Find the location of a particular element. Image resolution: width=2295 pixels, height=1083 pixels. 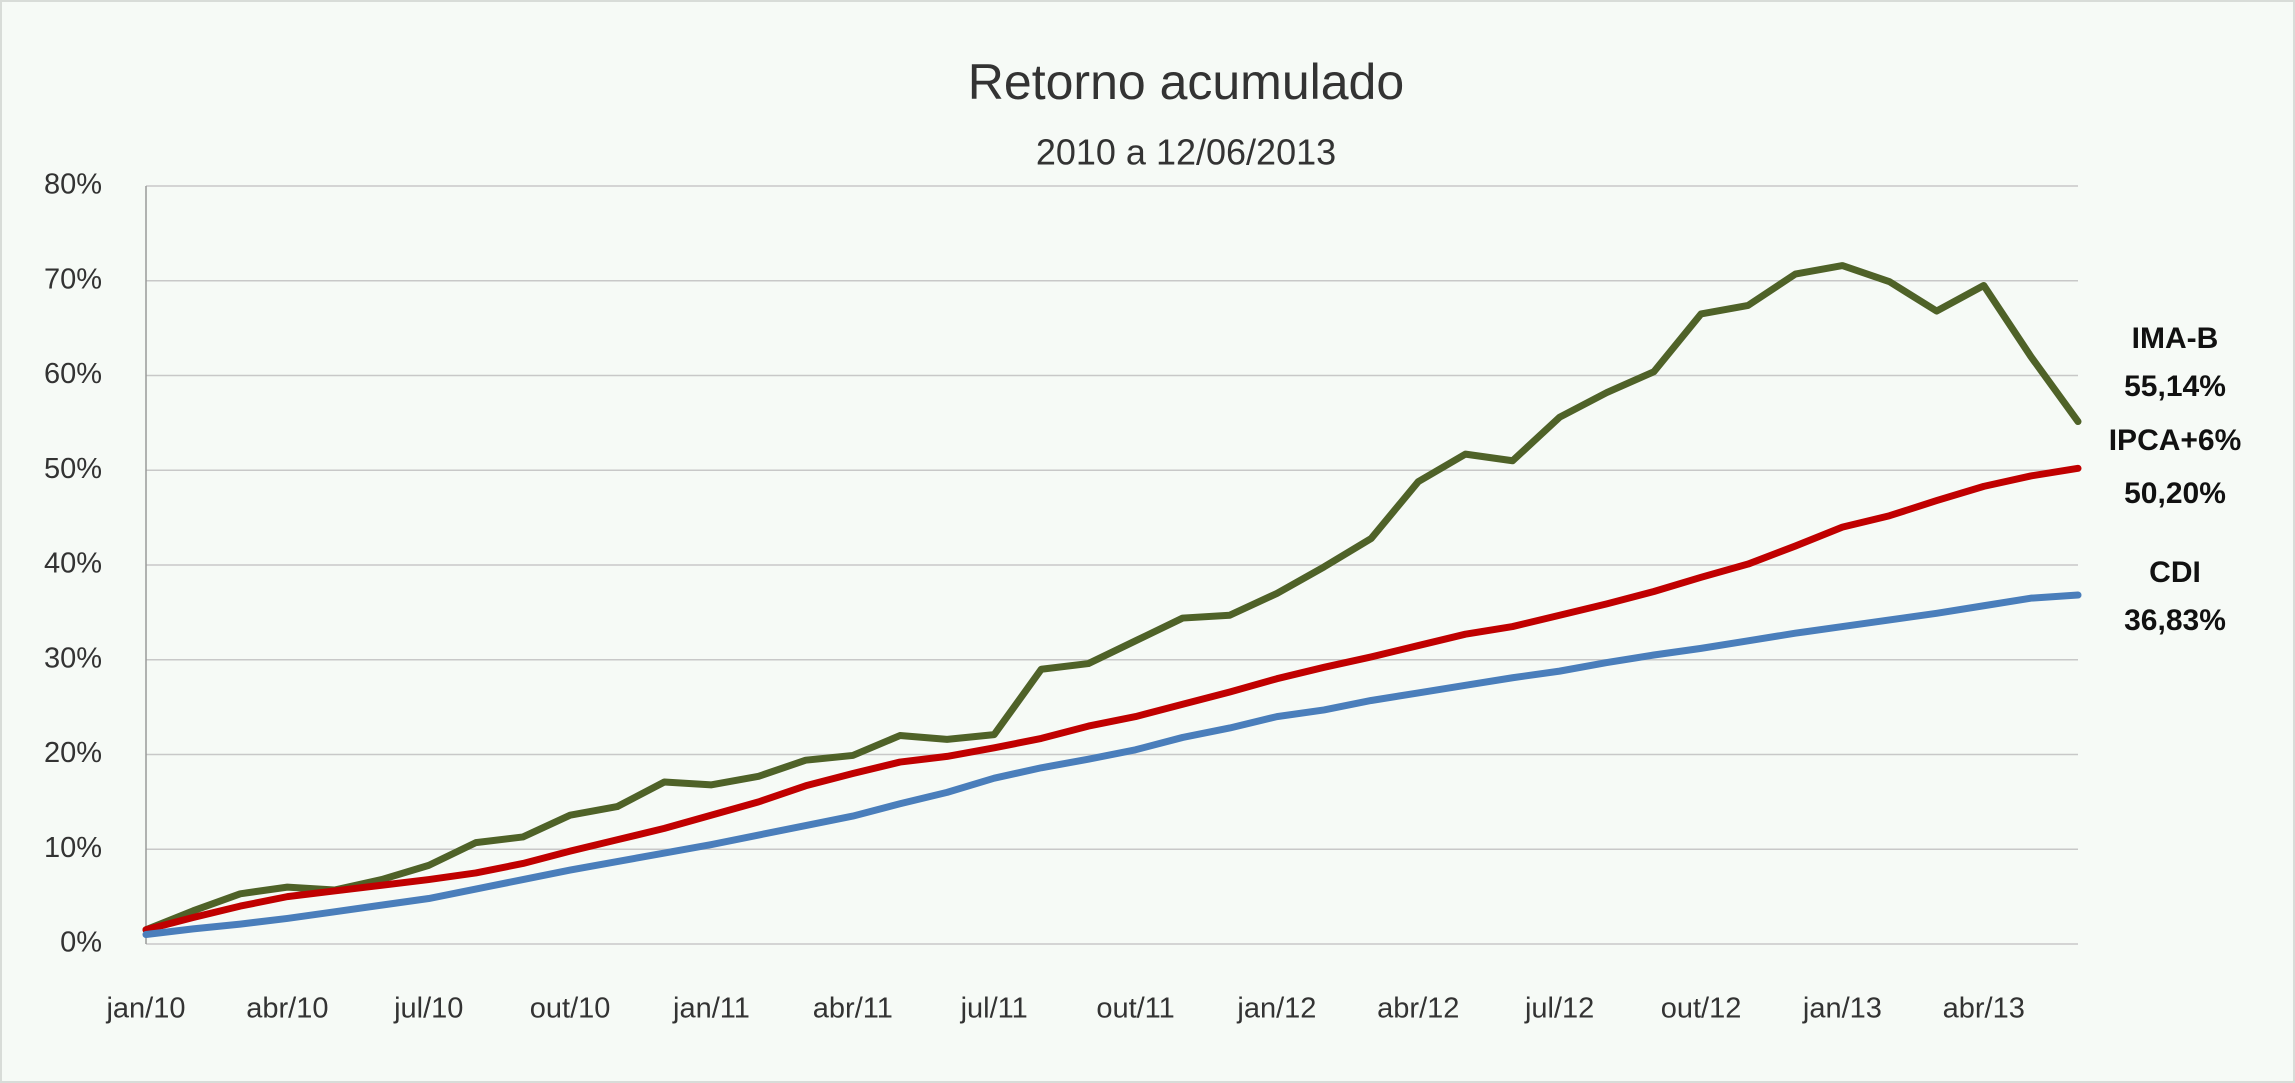

x-tick-label: jul/12 is located at coordinates (1559, 1009).